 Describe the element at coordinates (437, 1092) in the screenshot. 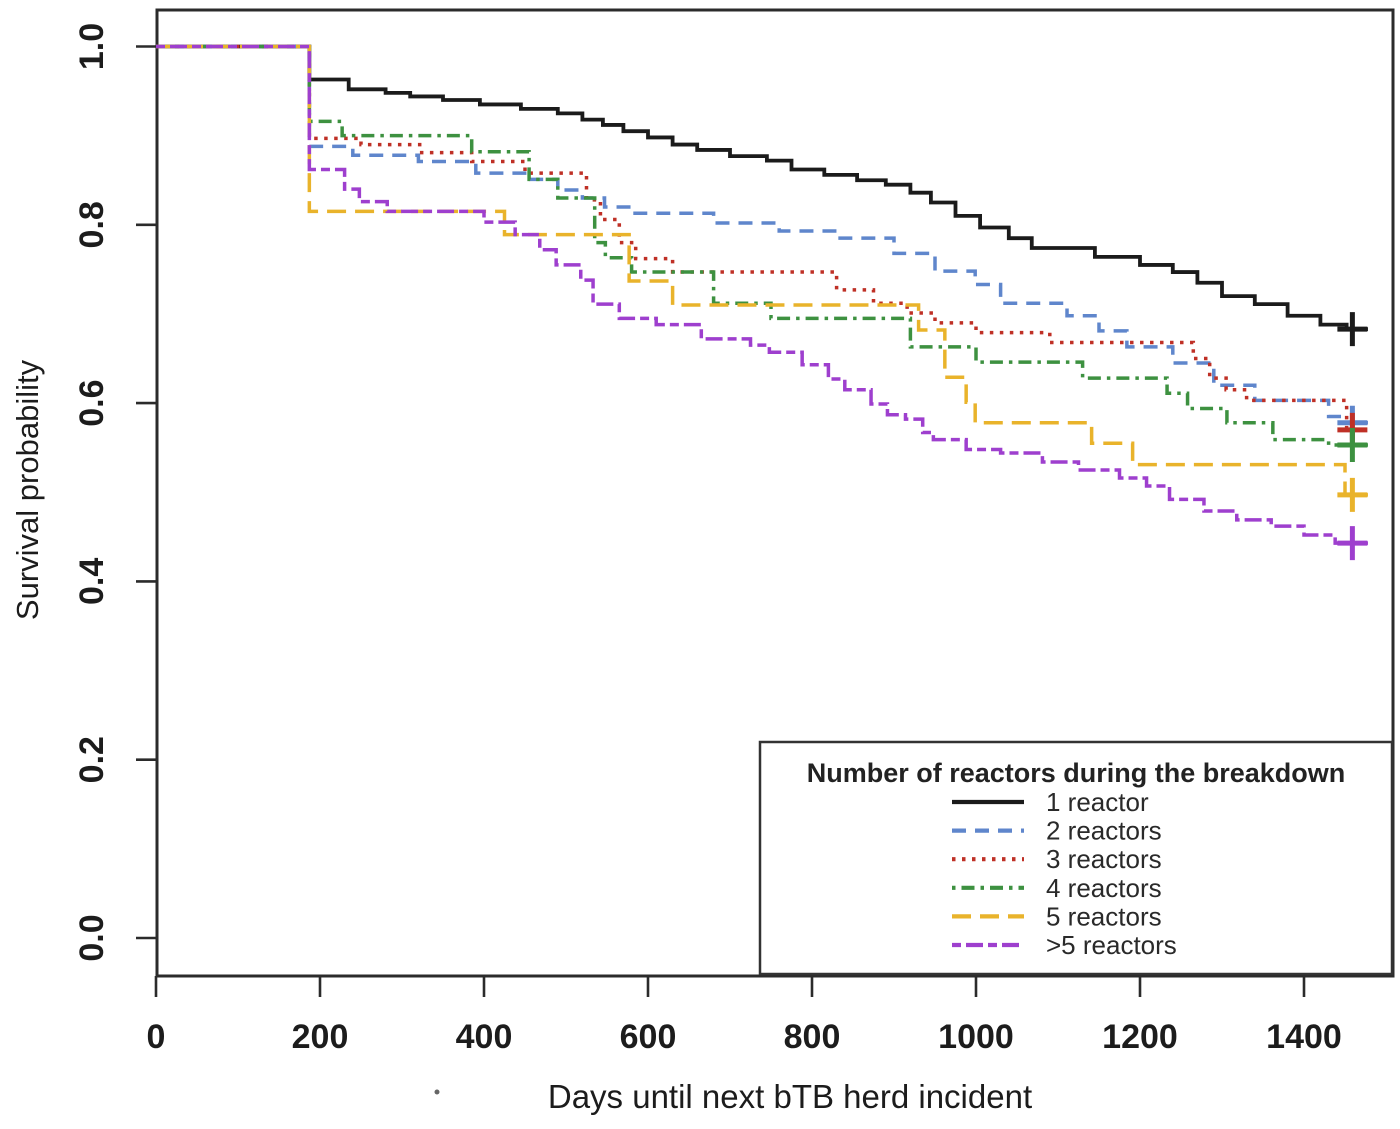

I see `speck-artifact` at that location.